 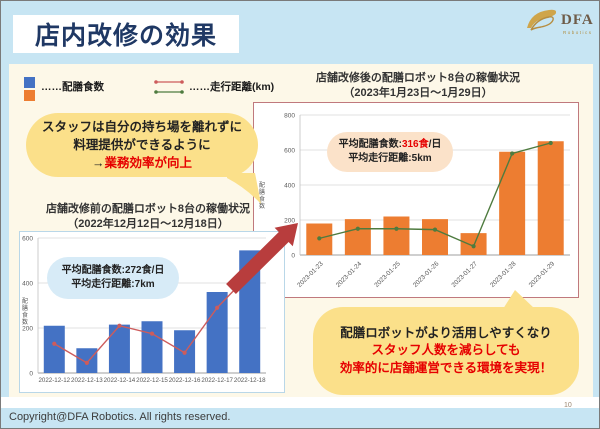 What do you see at coordinates (465, 274) in the screenshot?
I see `svg-text: 2023-01-27` at bounding box center [465, 274].